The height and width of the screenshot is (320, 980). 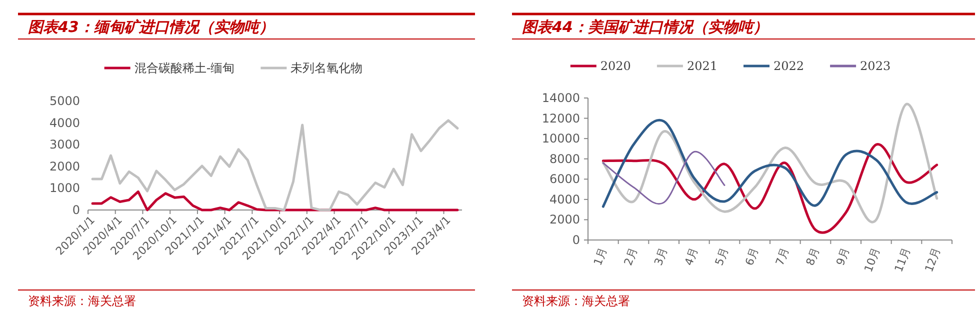 I want to click on x-tick-label: 2月, so click(x=631, y=257).